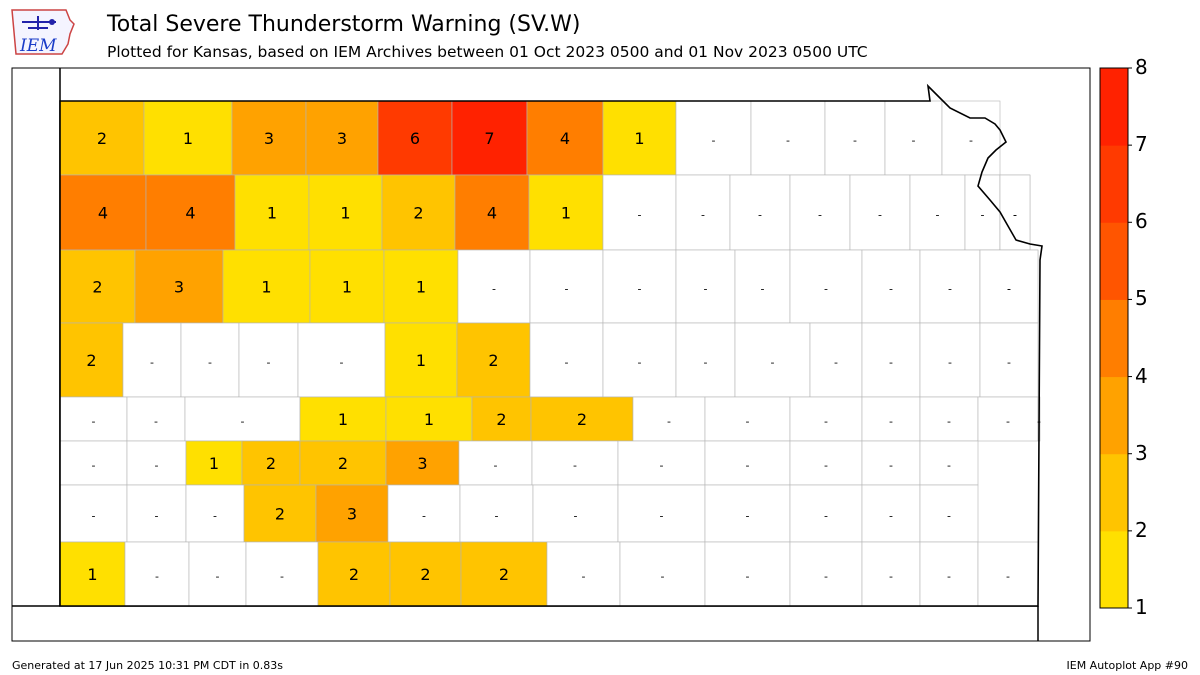  I want to click on page-title: Total Severe Thunderstorm Warning (SV.W), so click(344, 24).